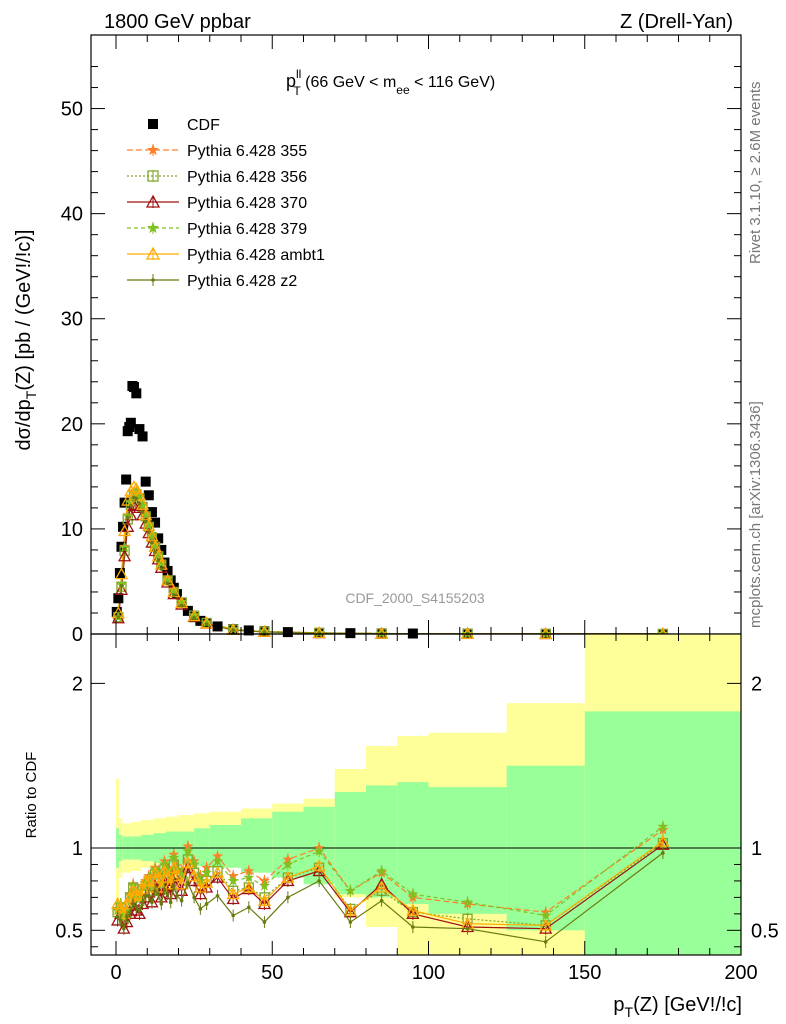  I want to click on y-tick-label-right: 1, so click(756, 849).